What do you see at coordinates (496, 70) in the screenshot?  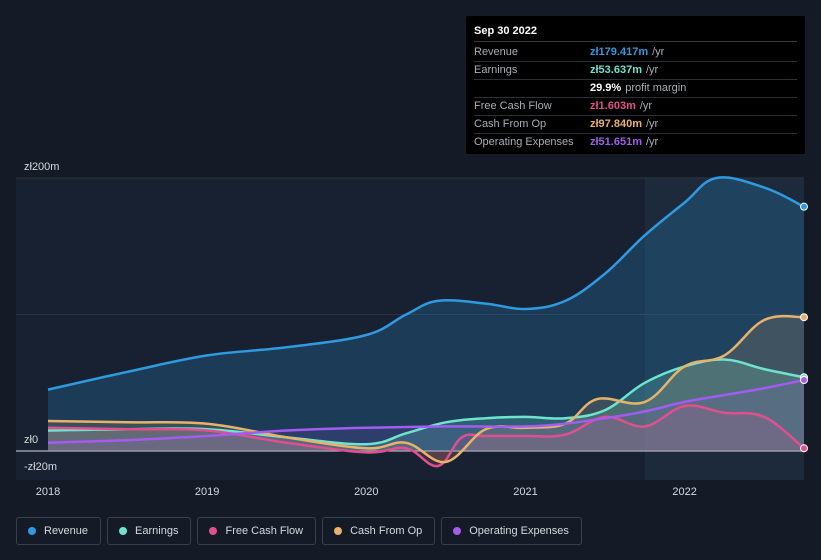 I see `tooltip-row-label: Earnings` at bounding box center [496, 70].